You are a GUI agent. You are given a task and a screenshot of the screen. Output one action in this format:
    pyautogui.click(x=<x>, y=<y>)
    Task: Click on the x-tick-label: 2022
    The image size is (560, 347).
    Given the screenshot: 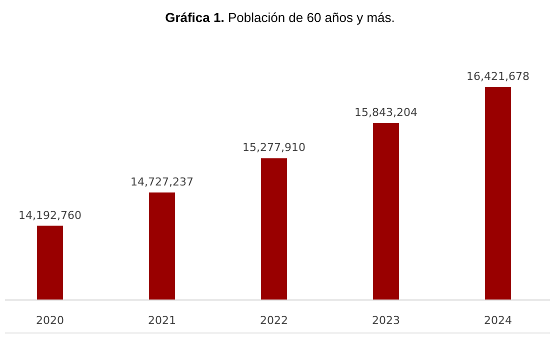 What is the action you would take?
    pyautogui.click(x=274, y=320)
    